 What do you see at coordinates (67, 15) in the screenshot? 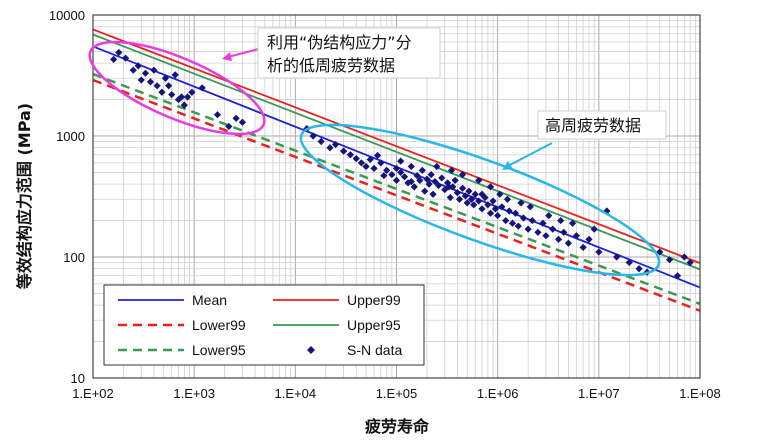
I see `y-tick-label: 10000` at bounding box center [67, 15].